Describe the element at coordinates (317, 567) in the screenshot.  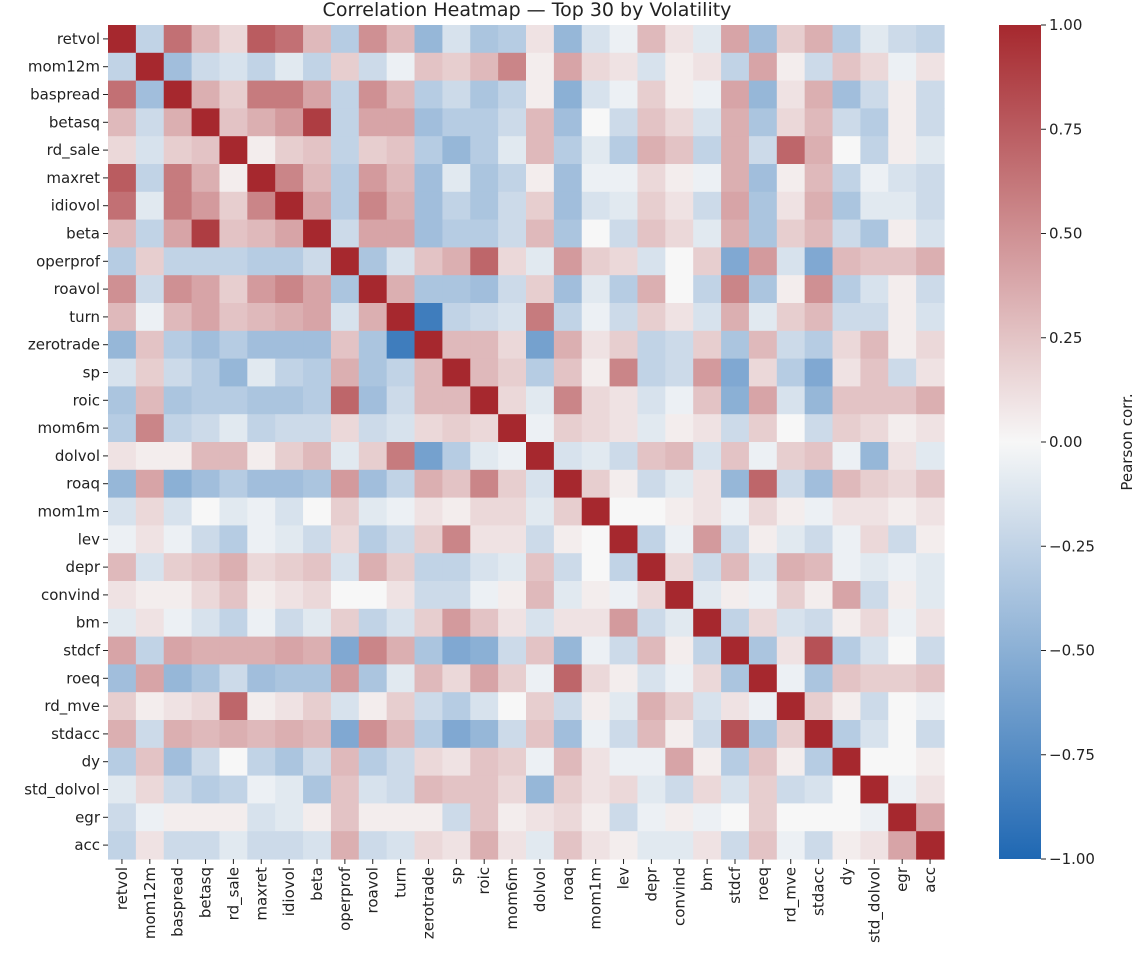
I see `heatmap-cell-depr-beta` at that location.